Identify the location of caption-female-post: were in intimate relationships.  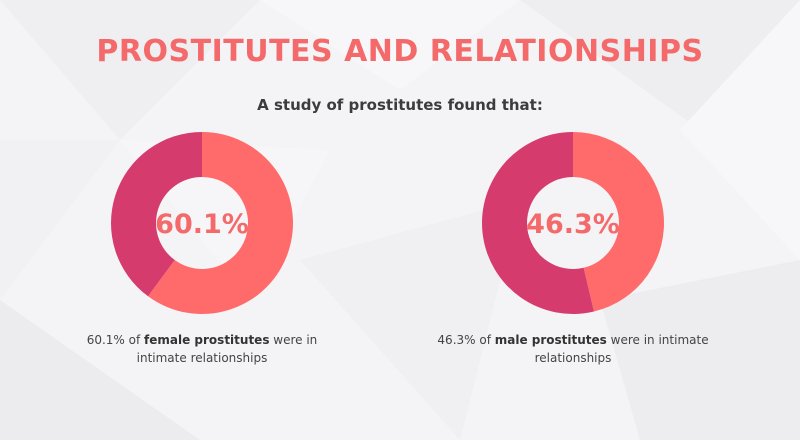
(227, 349).